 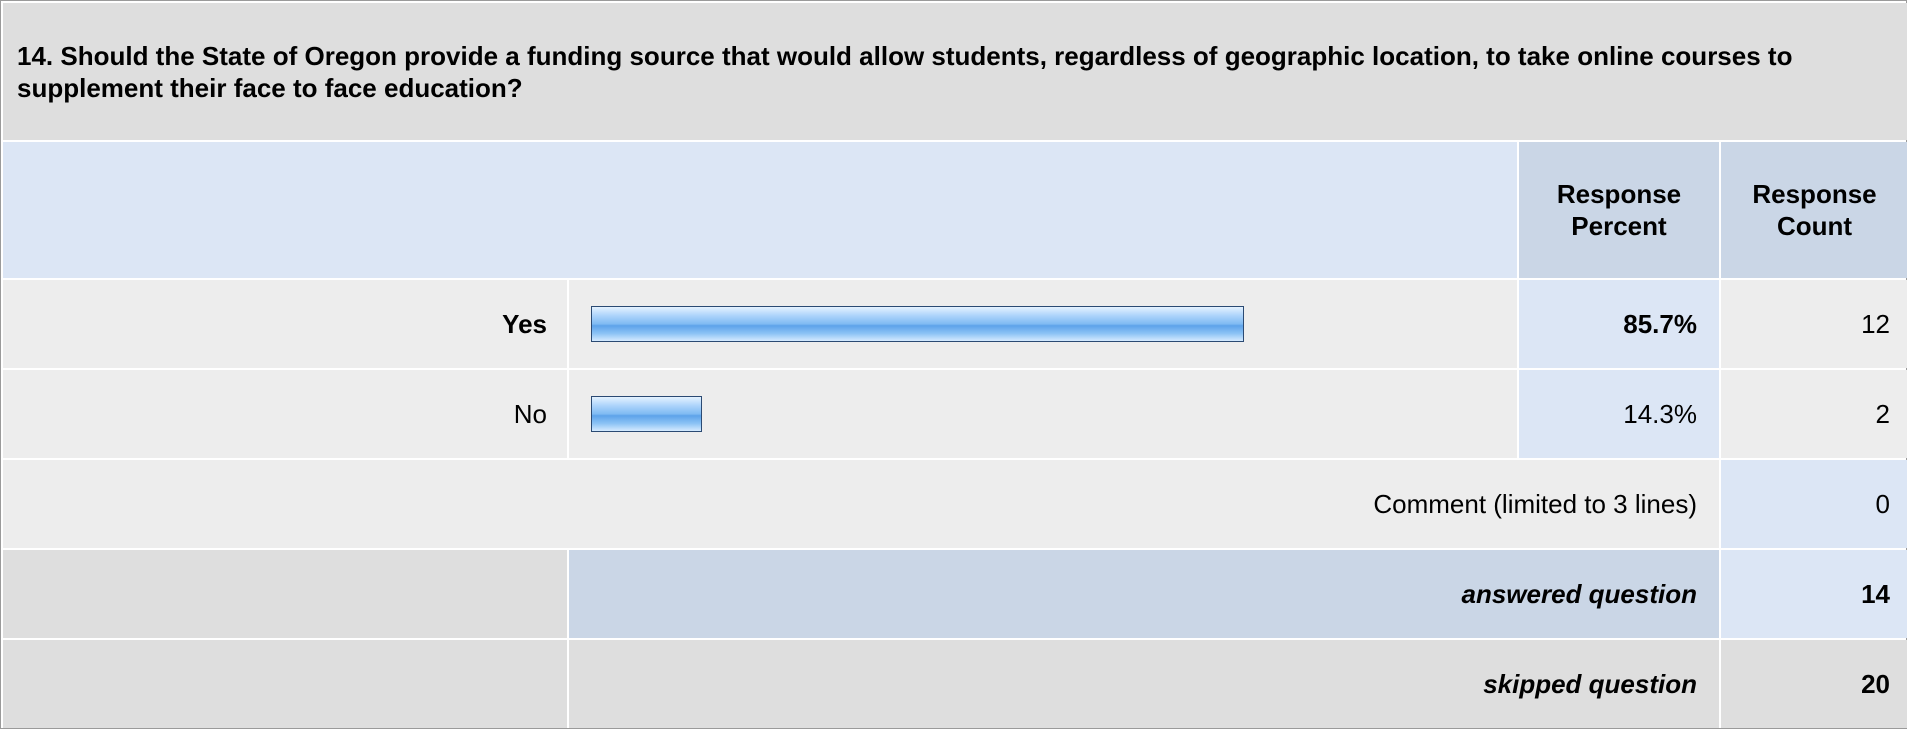 I want to click on header-response-count: Response Count, so click(x=1814, y=210).